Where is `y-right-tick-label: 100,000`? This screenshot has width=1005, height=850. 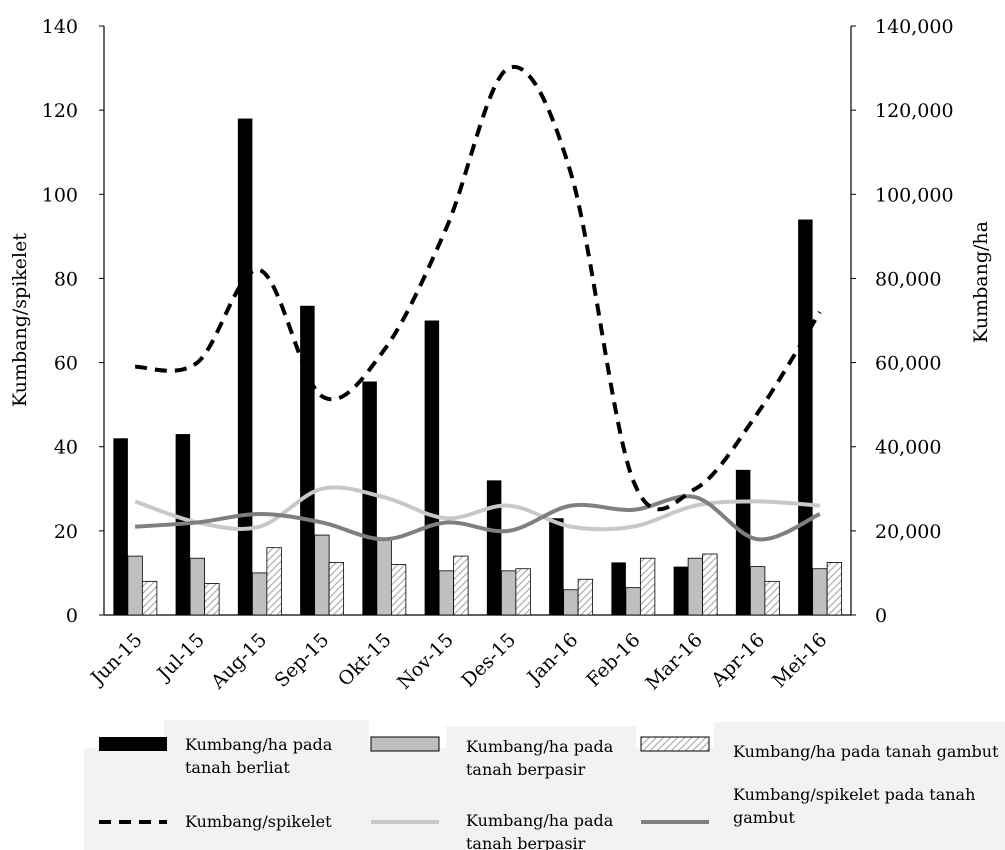
y-right-tick-label: 100,000 is located at coordinates (914, 195).